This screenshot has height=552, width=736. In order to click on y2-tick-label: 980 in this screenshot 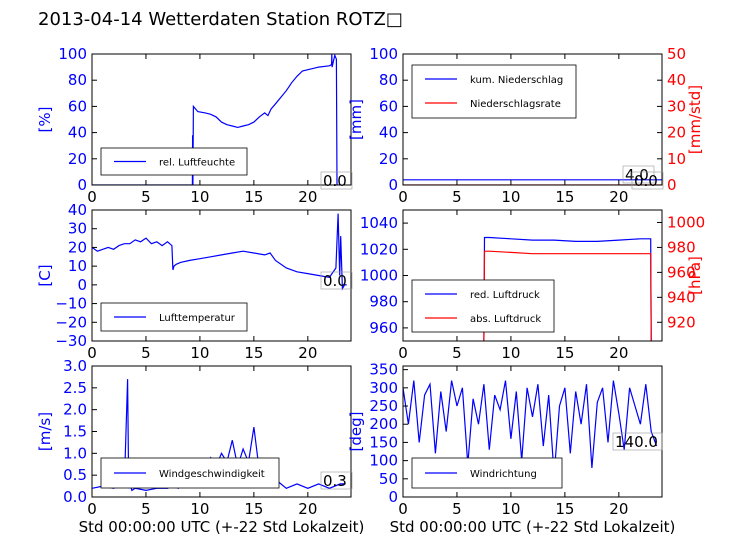, I will do `click(681, 247)`.